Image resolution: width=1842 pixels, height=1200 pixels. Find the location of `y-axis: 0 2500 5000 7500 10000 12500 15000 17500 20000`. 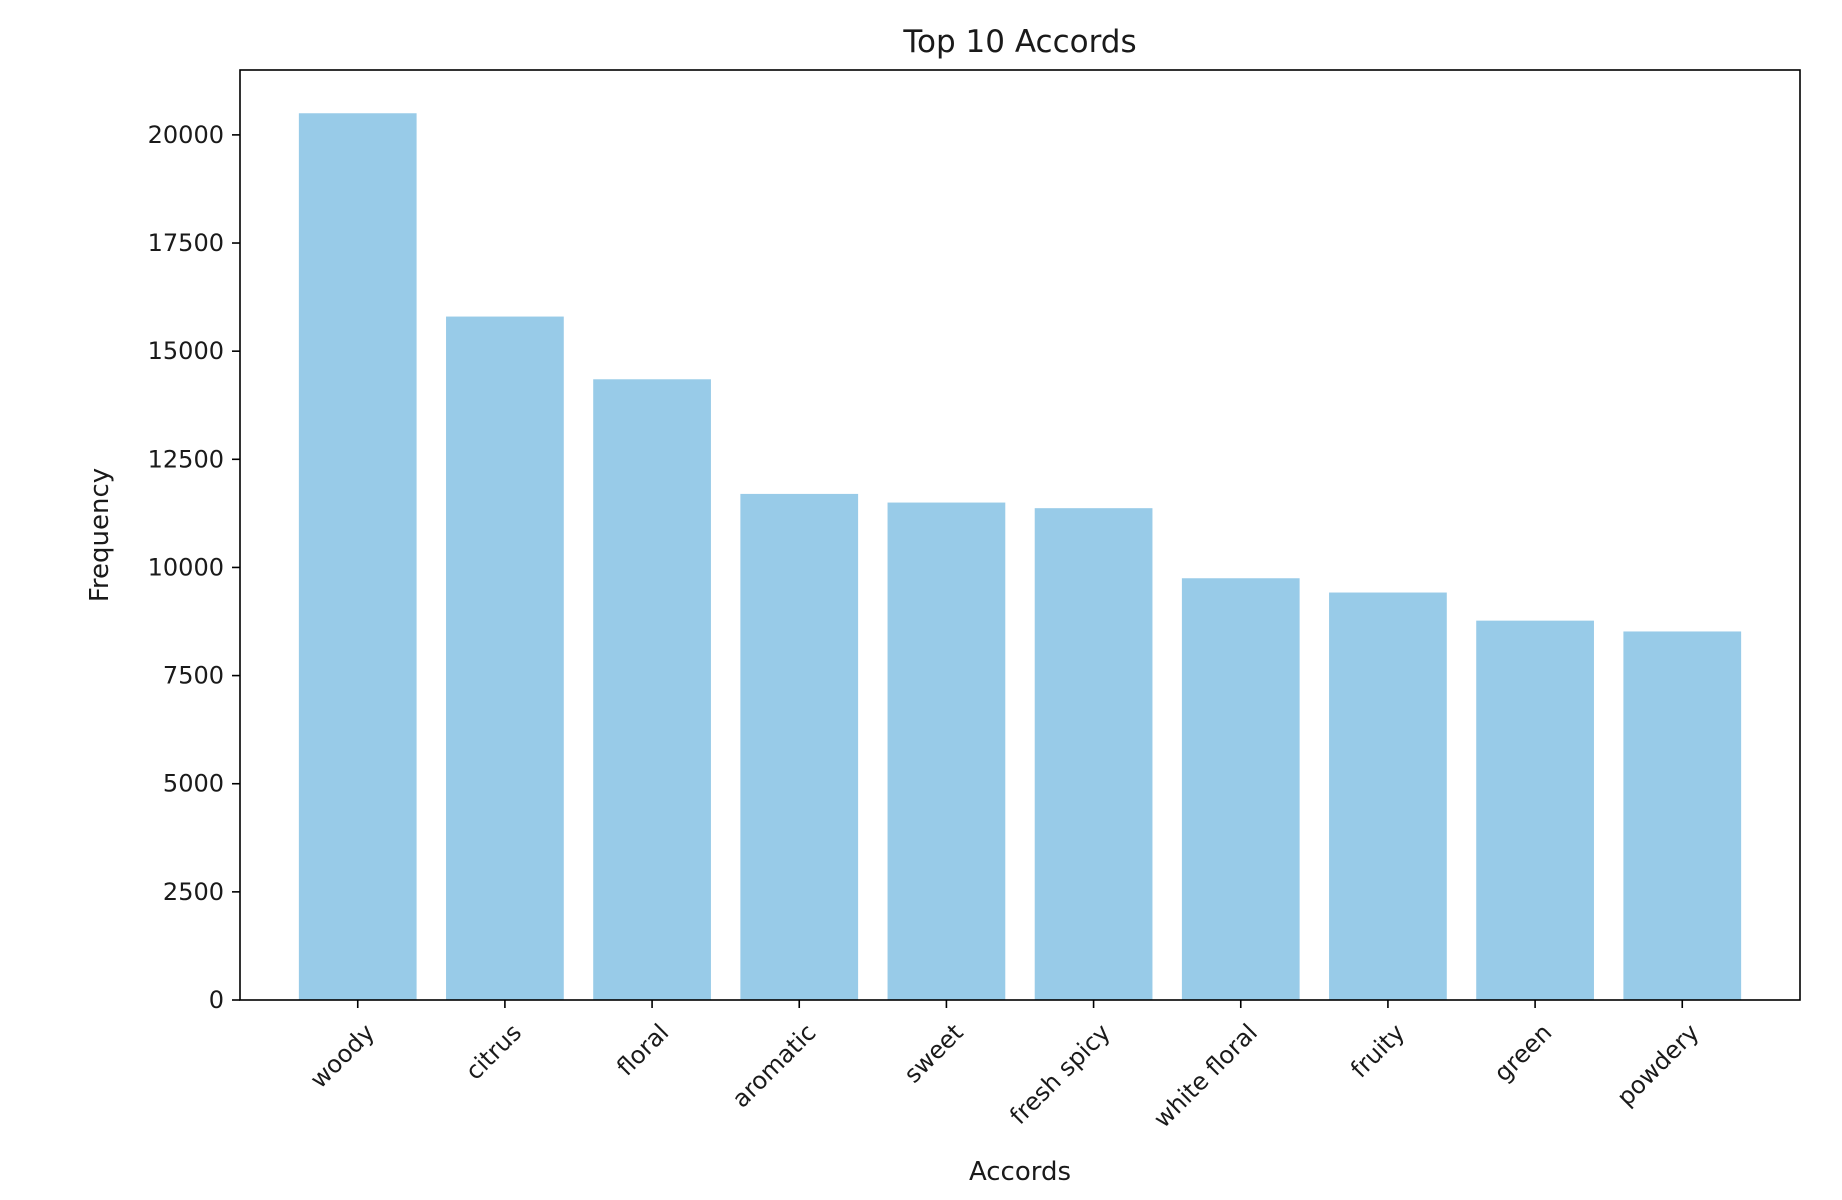

y-axis: 0 2500 5000 7500 10000 12500 15000 17500 20000 is located at coordinates (194, 567).